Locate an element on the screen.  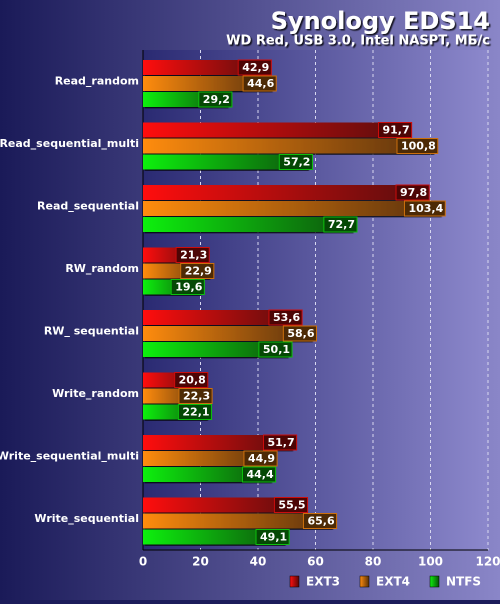
legend-label: EXT4 is located at coordinates (393, 582).